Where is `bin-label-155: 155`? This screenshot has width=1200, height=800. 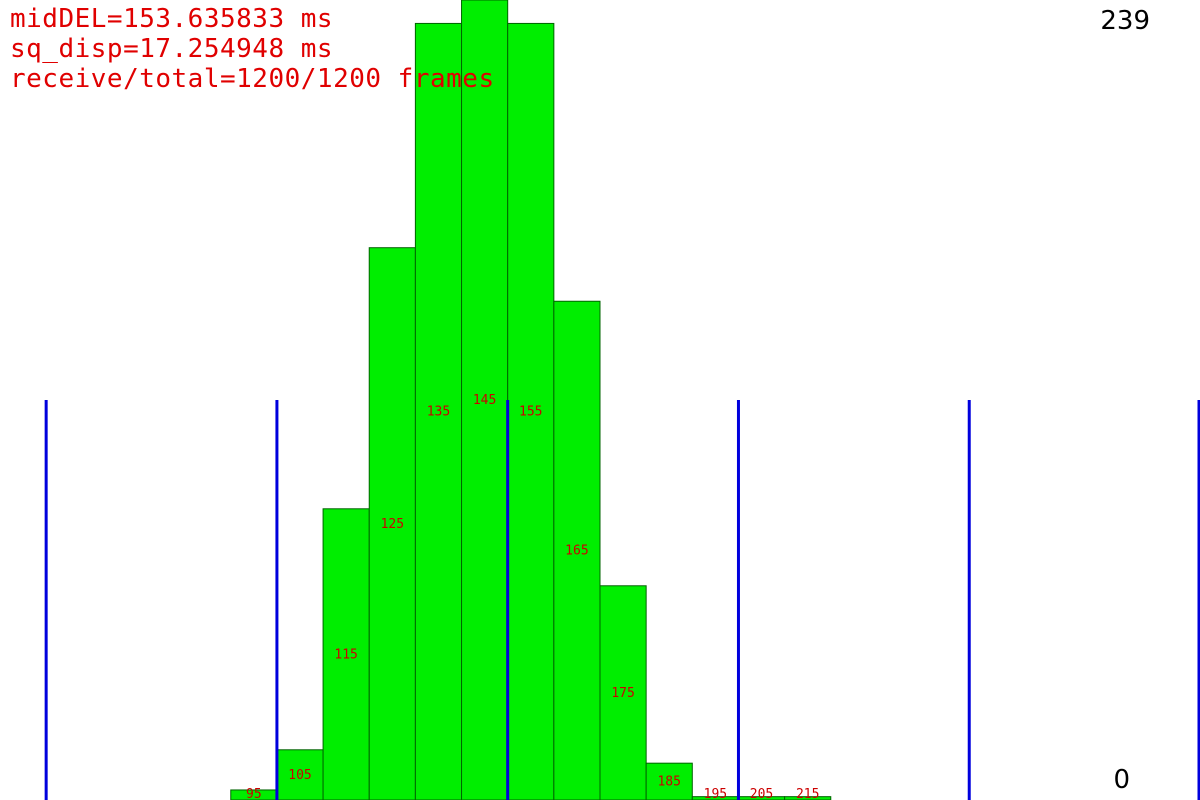 bin-label-155: 155 is located at coordinates (530, 412).